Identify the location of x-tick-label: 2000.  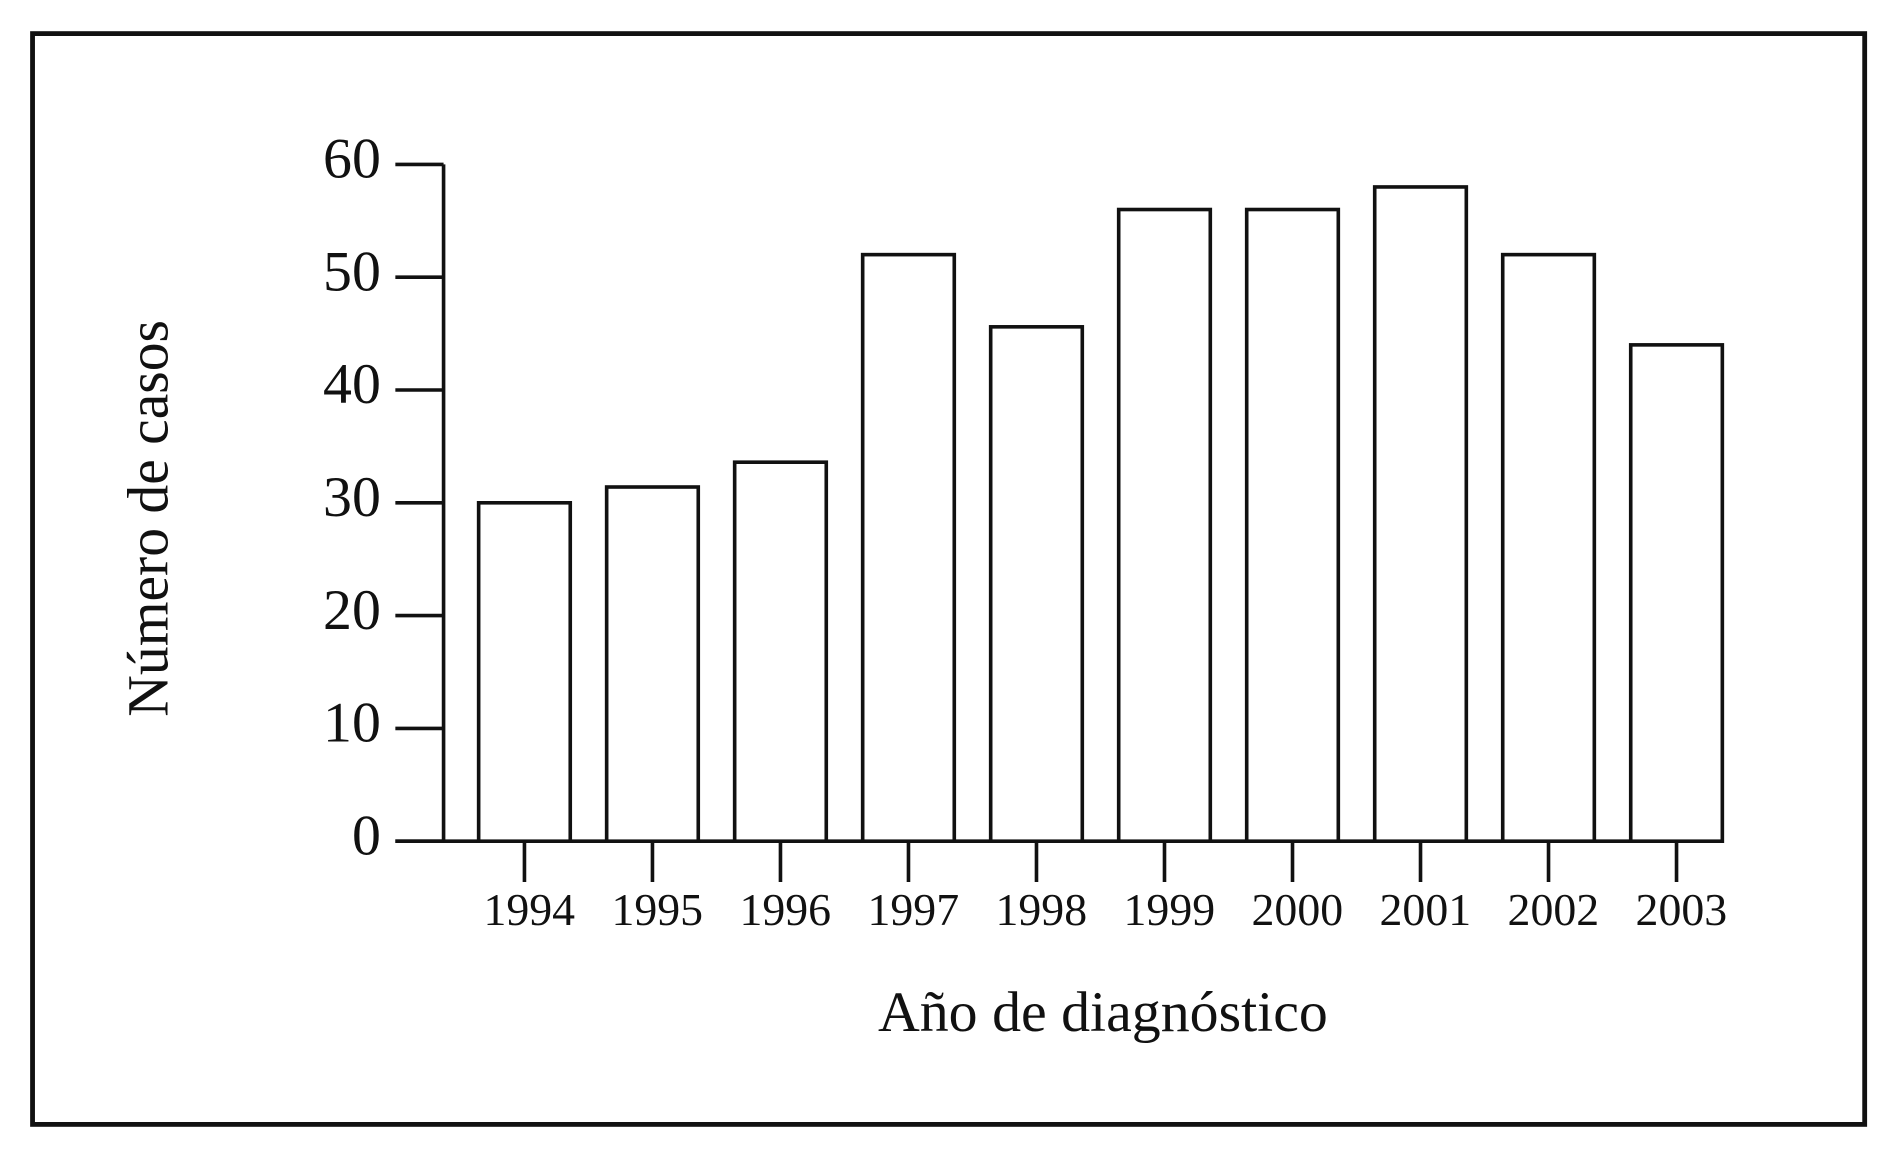
(1298, 909).